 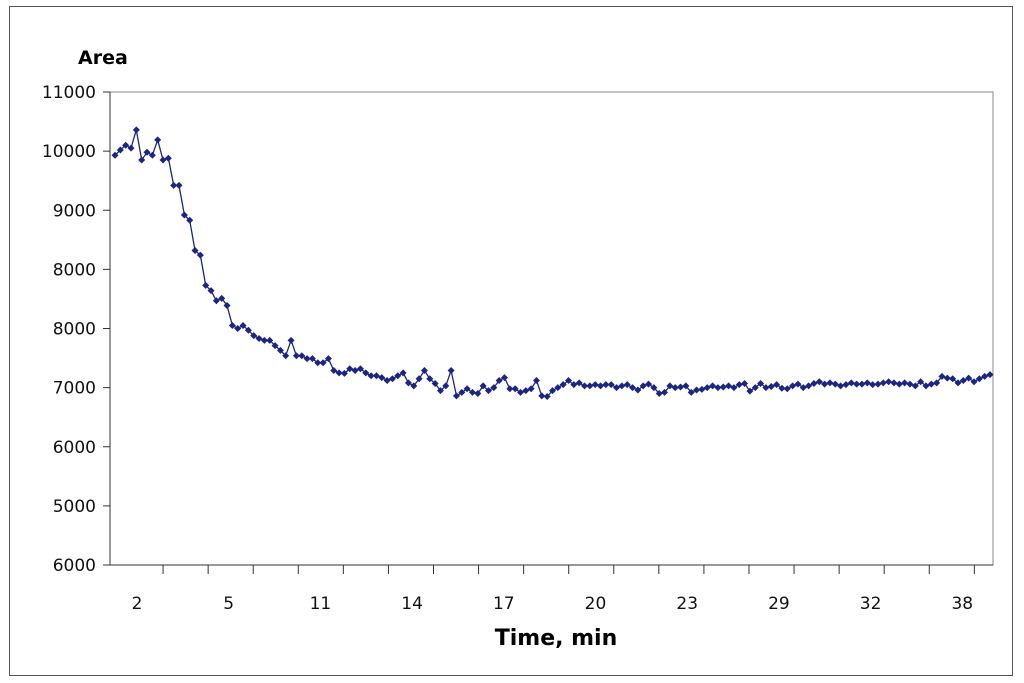 I want to click on y-tick-label: 9000, so click(x=74, y=211).